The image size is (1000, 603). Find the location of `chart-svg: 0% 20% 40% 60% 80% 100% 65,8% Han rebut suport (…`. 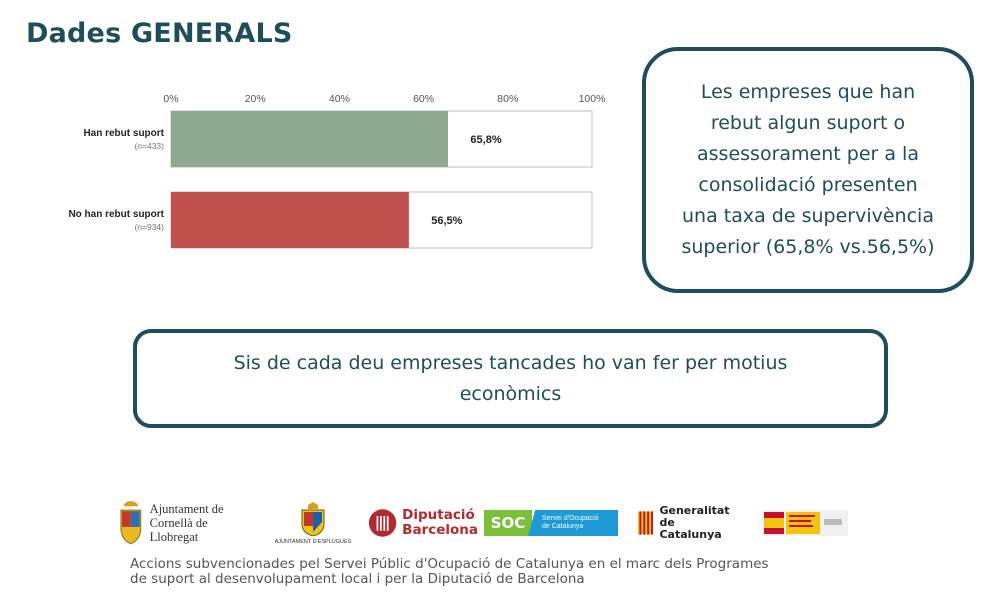

chart-svg: 0% 20% 40% 60% 80% 100% 65,8% Han rebut suport (… is located at coordinates (337, 171).